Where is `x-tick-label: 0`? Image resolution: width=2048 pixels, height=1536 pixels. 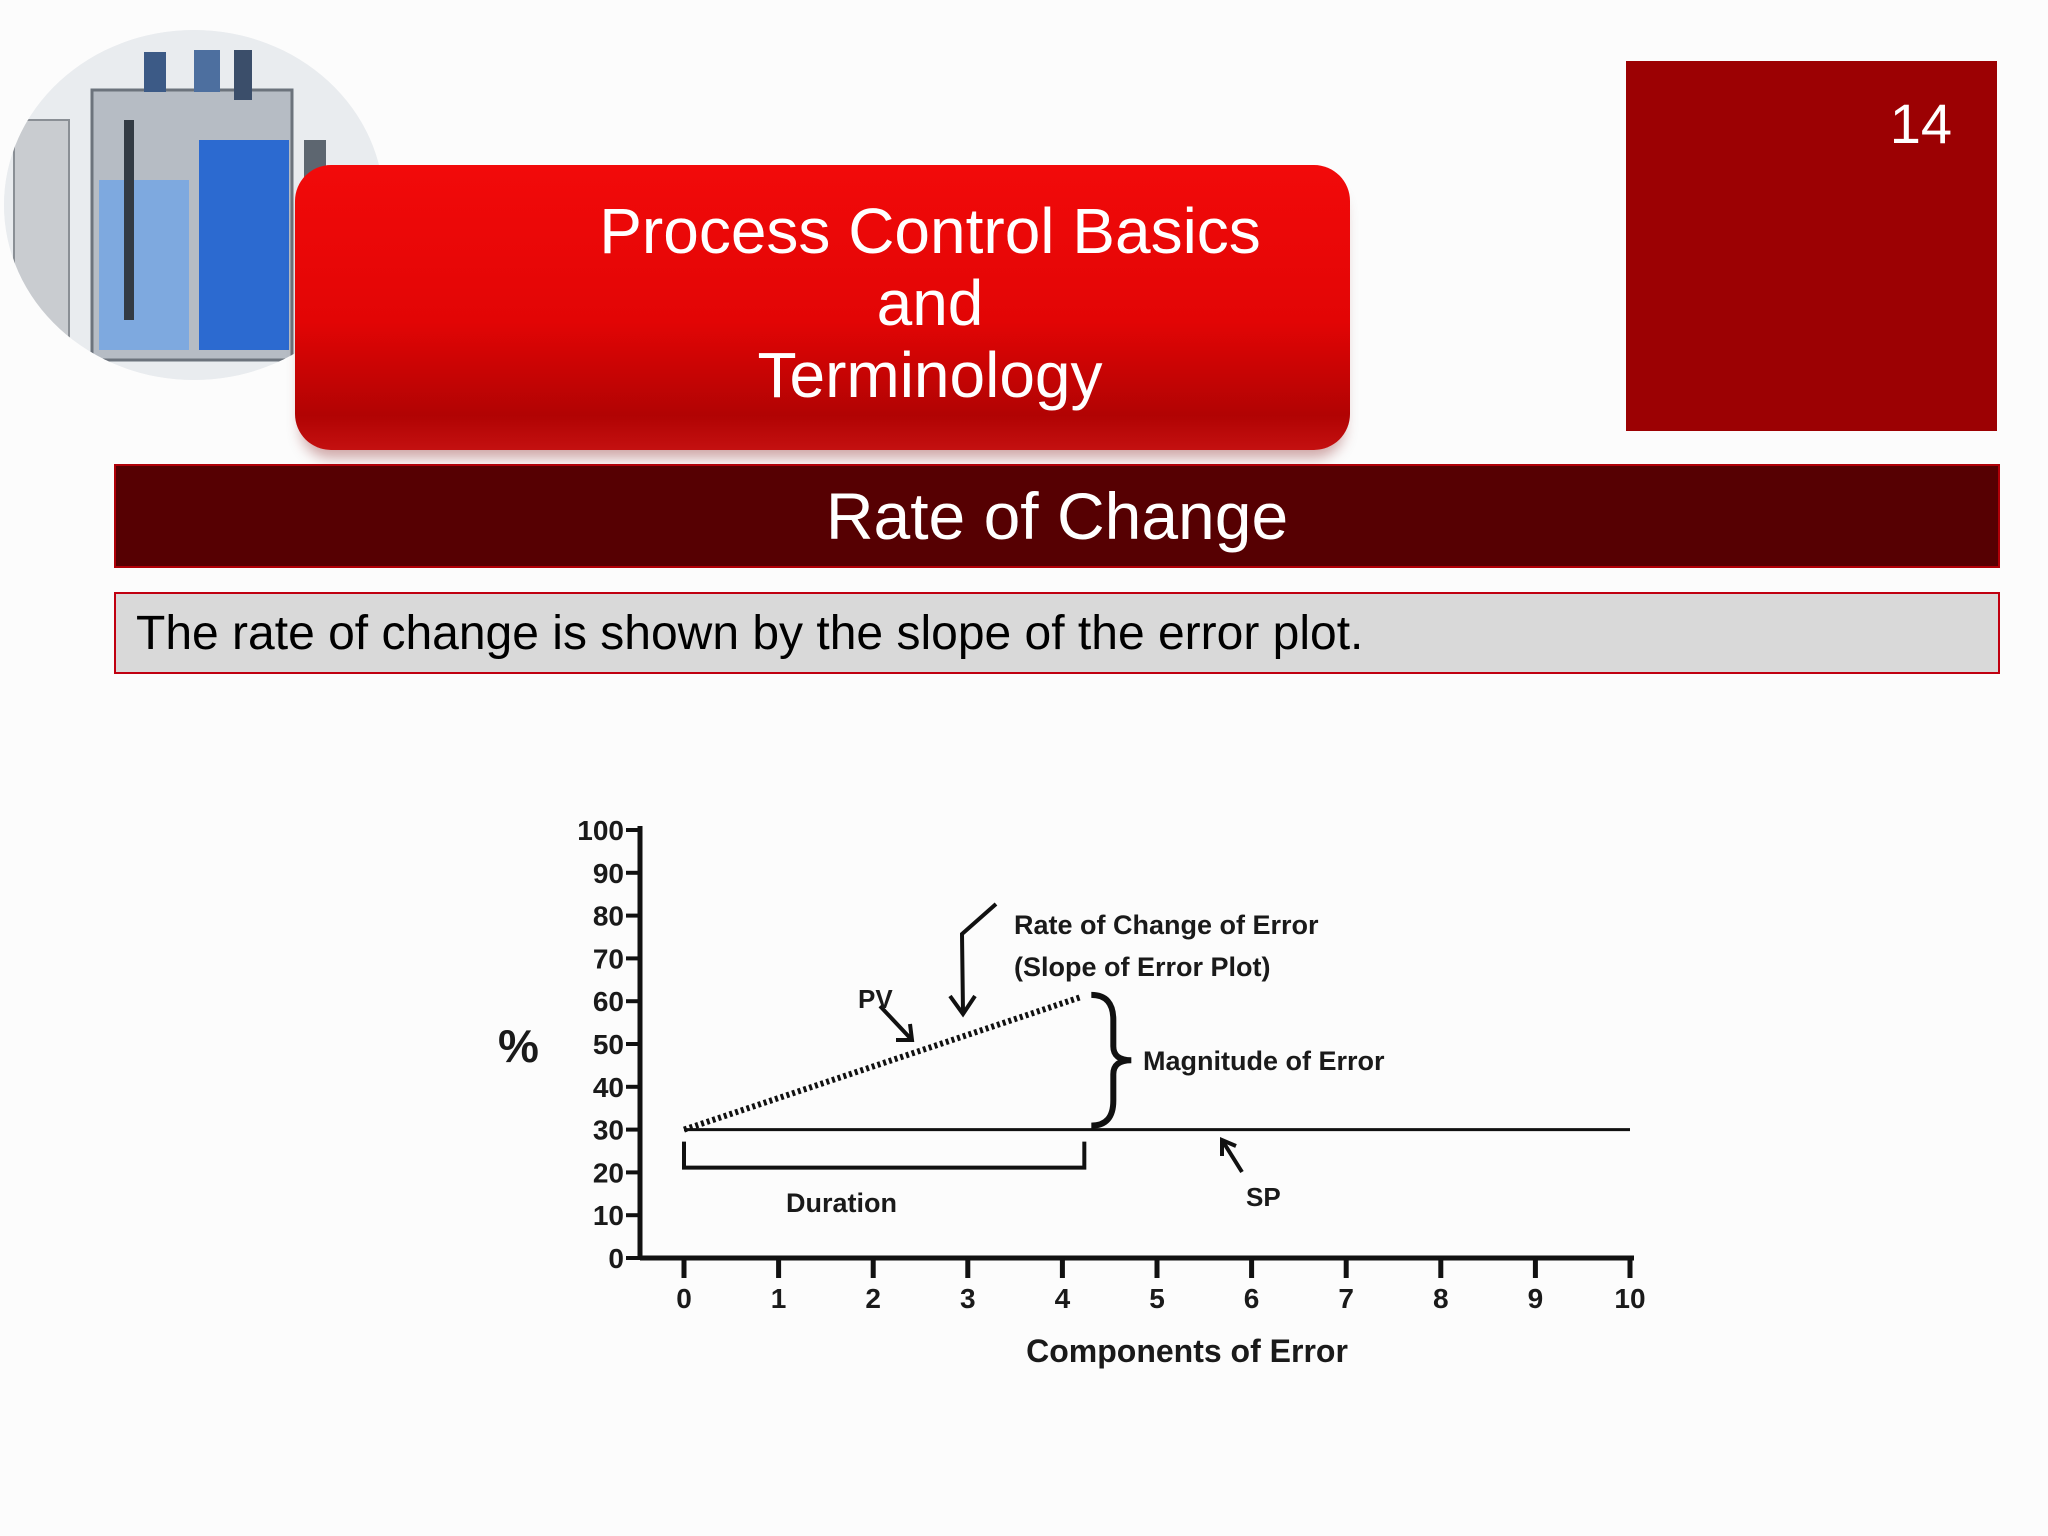
x-tick-label: 0 is located at coordinates (684, 1298).